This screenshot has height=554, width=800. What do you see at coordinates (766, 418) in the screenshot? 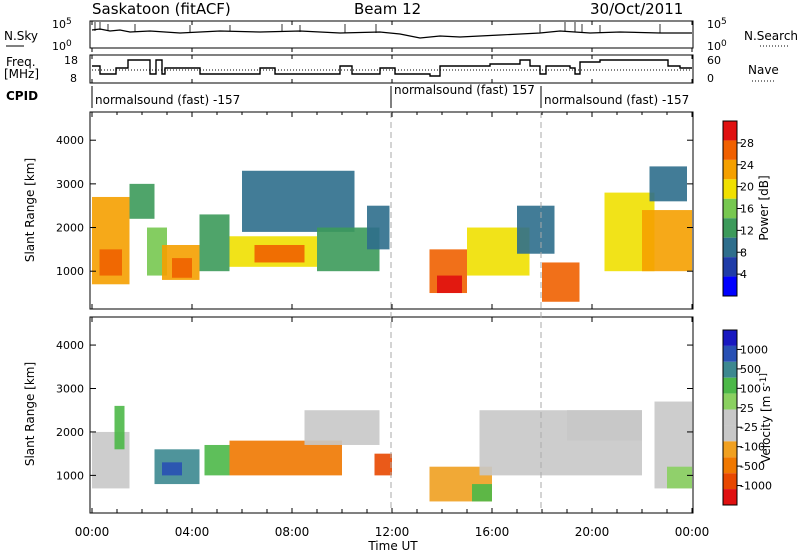
I see `velocity-colorbar-label: Velocity [m s-1]` at bounding box center [766, 418].